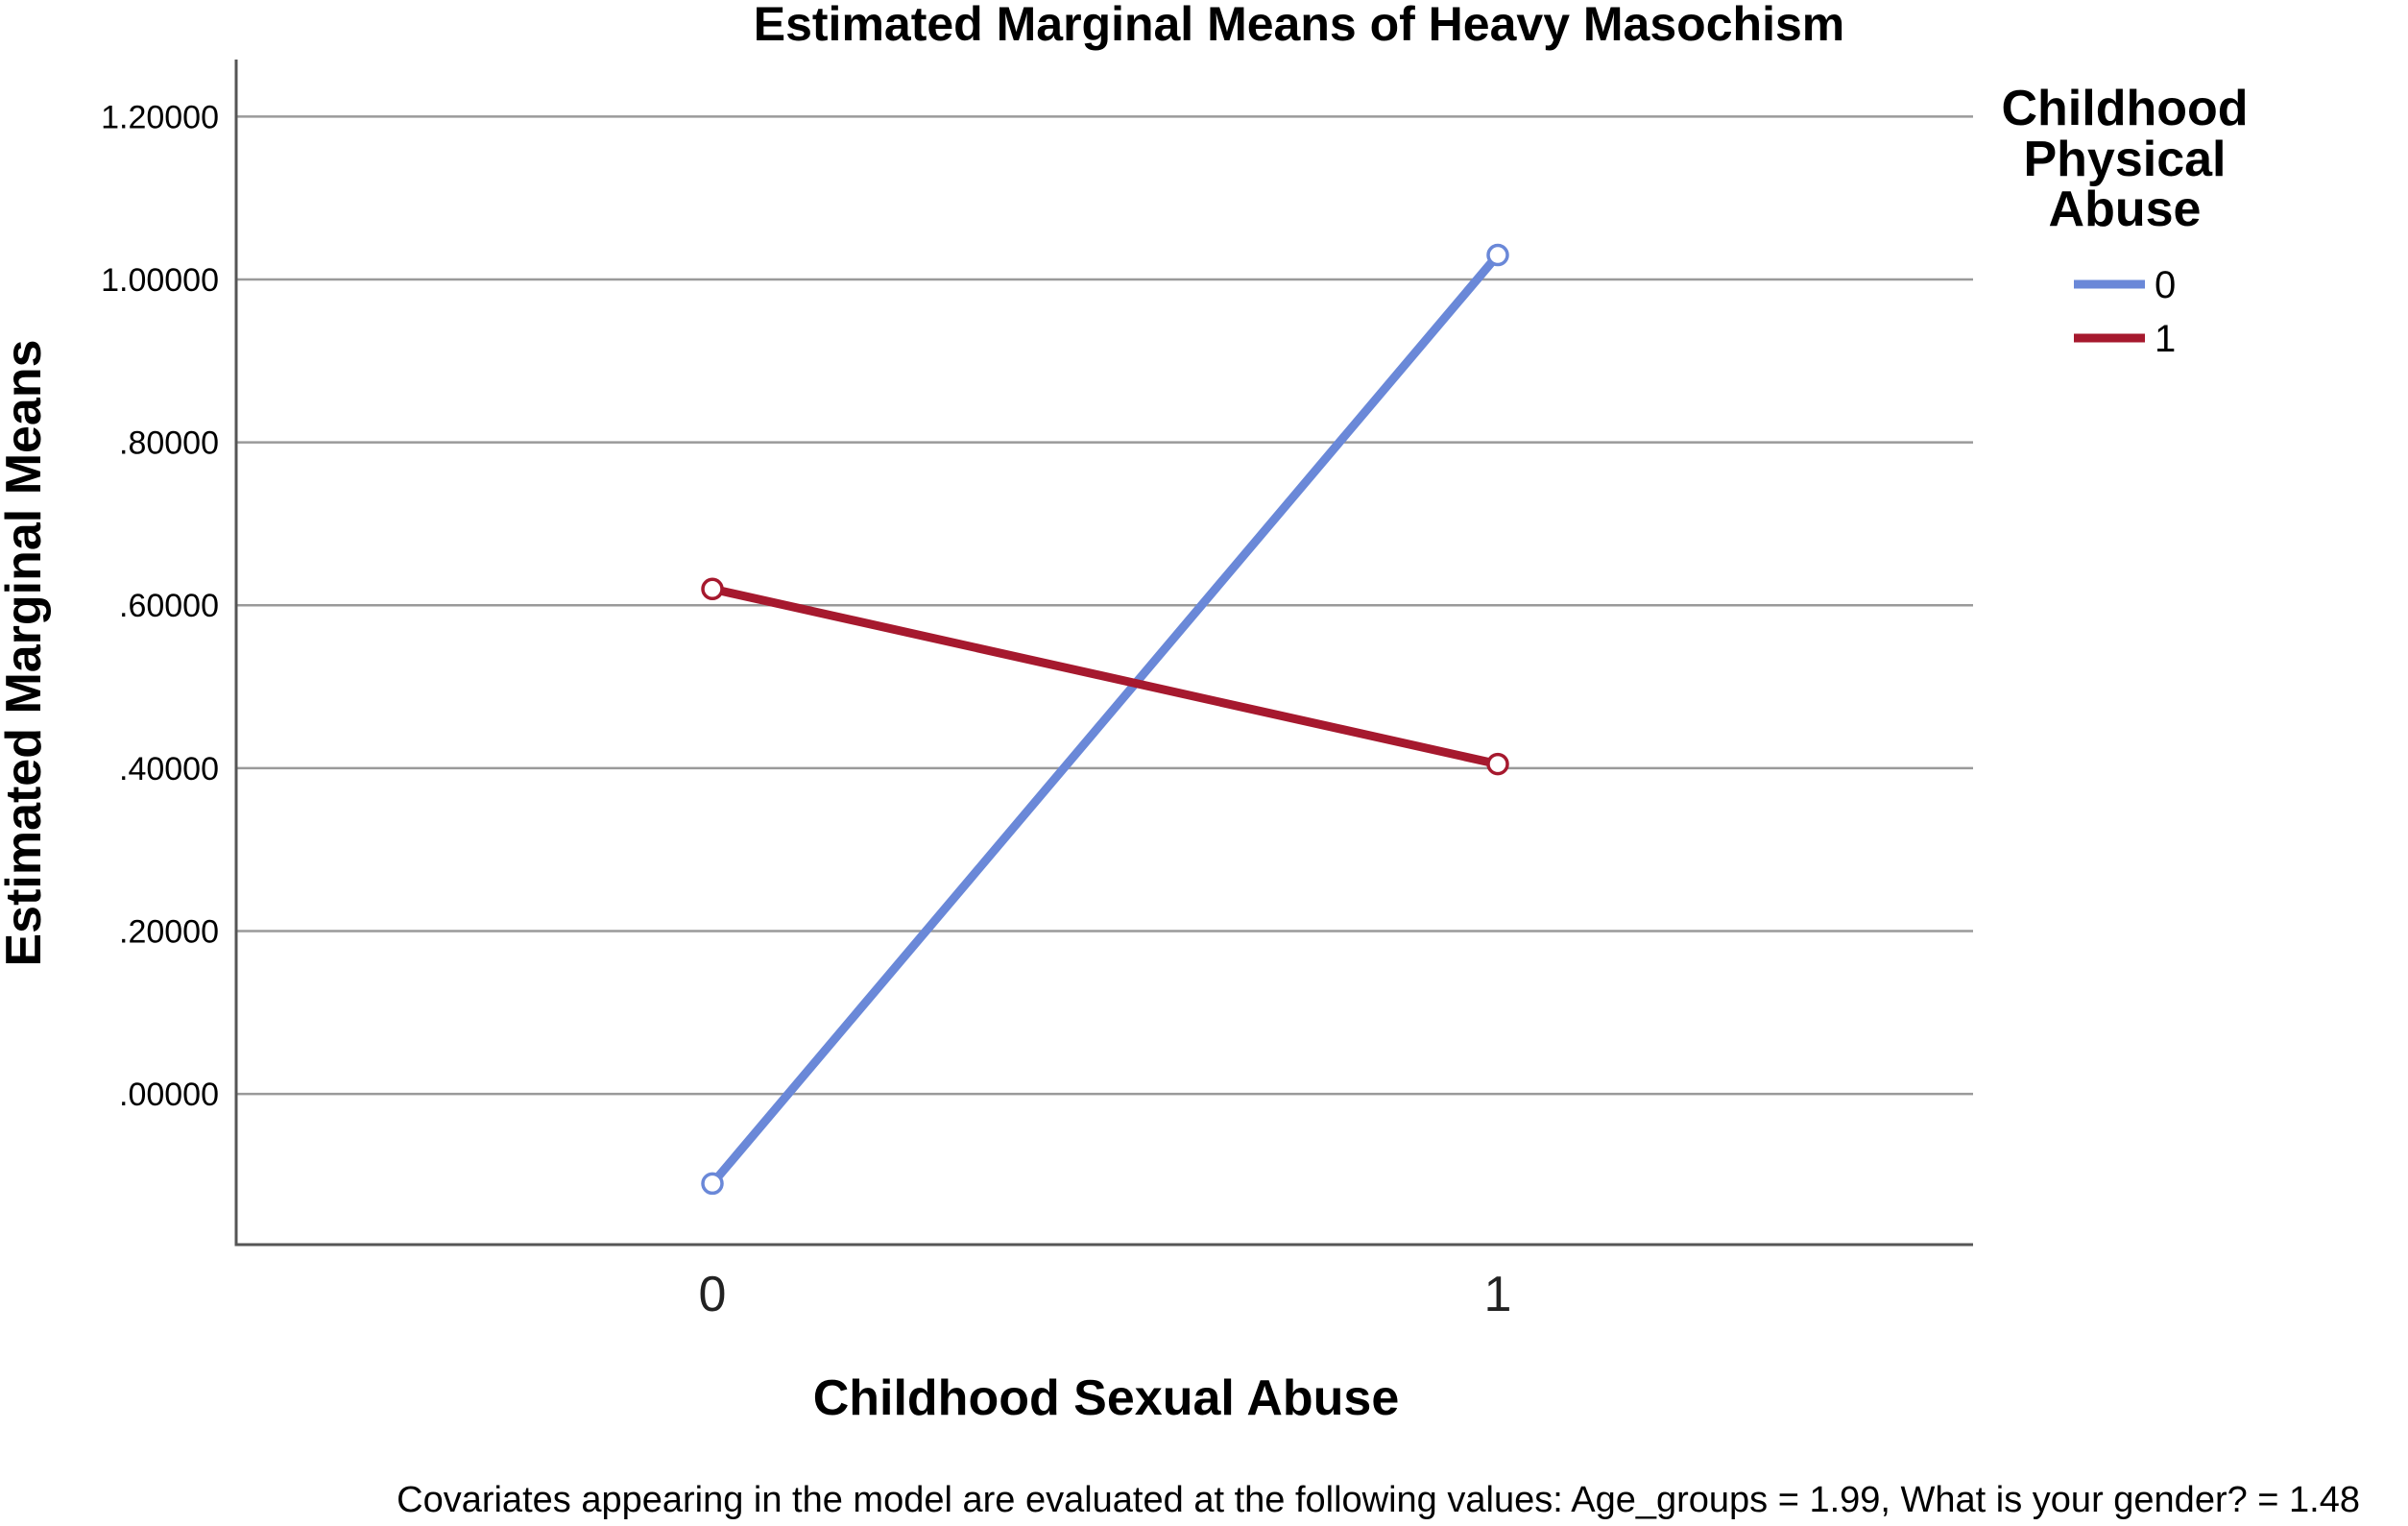 Image resolution: width=2408 pixels, height=1526 pixels. What do you see at coordinates (1498, 1295) in the screenshot?
I see `x-tick-label: 1` at bounding box center [1498, 1295].